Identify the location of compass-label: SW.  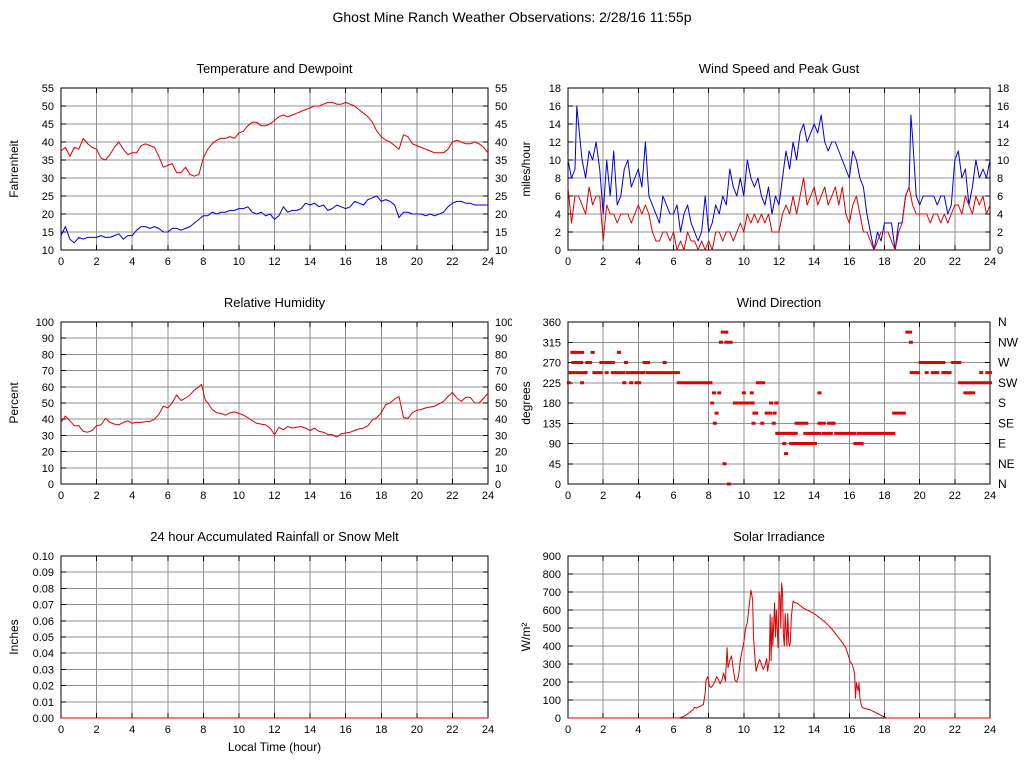
(1008, 383).